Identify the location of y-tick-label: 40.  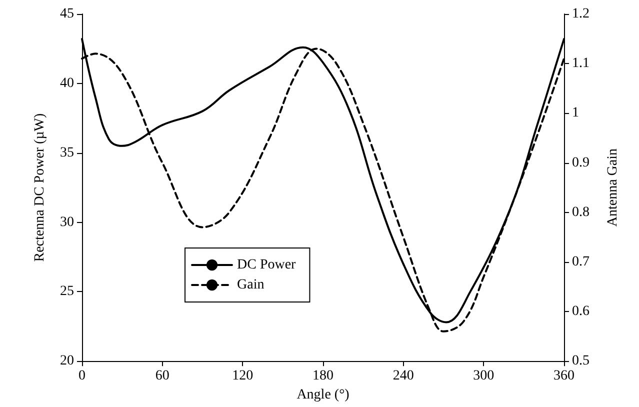
(67, 83).